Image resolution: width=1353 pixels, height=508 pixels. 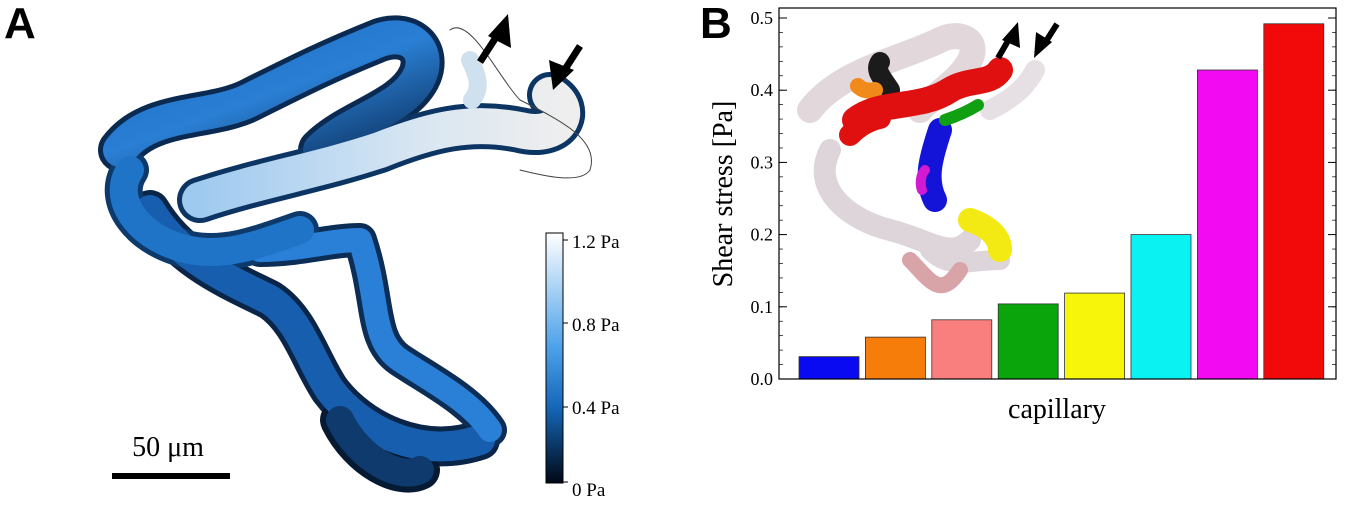 What do you see at coordinates (589, 490) in the screenshot?
I see `colorbar-tick-label: 0 Pa` at bounding box center [589, 490].